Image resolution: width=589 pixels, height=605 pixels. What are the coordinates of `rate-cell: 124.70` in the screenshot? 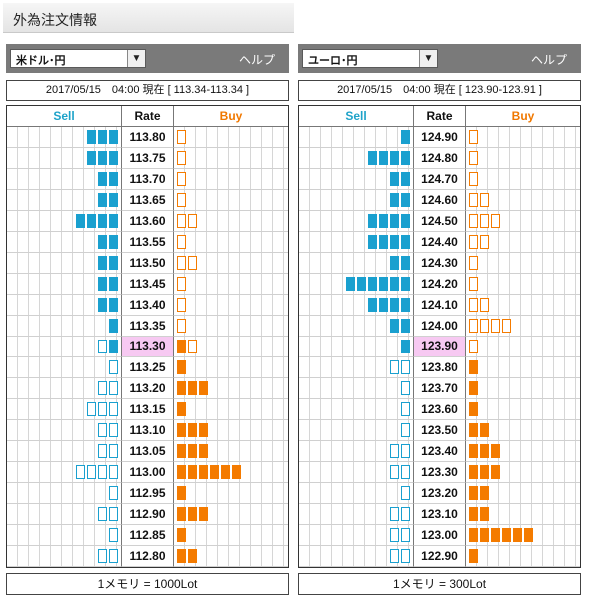 It's located at (440, 179).